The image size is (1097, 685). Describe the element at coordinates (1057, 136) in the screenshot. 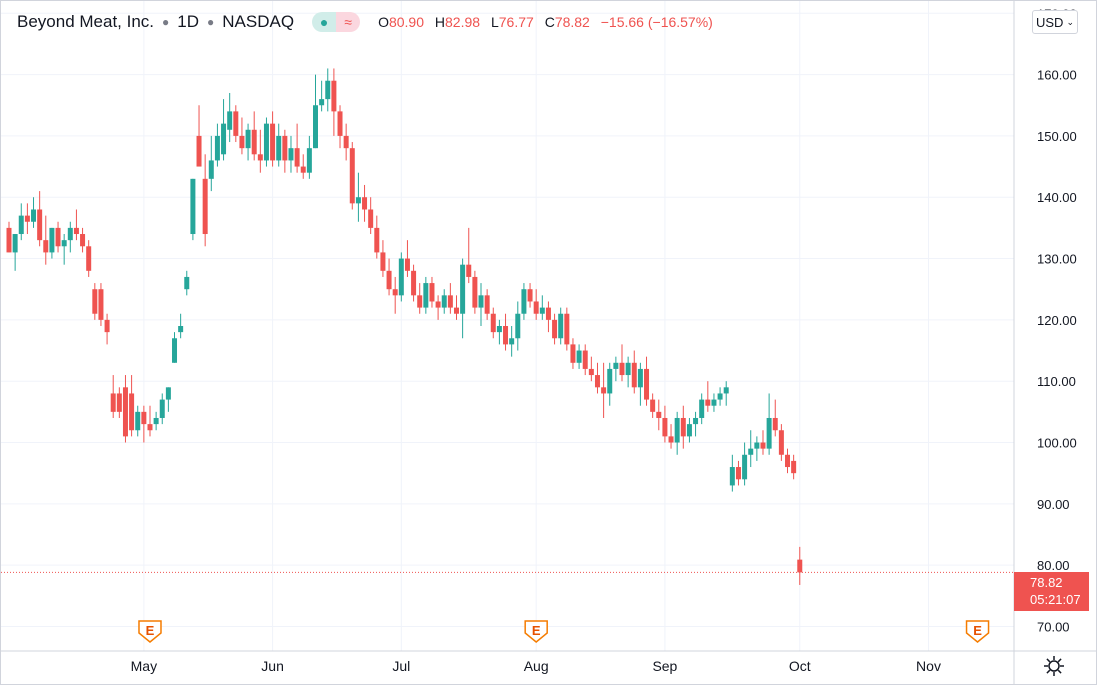

I see `y-tick-label: 150.00` at that location.